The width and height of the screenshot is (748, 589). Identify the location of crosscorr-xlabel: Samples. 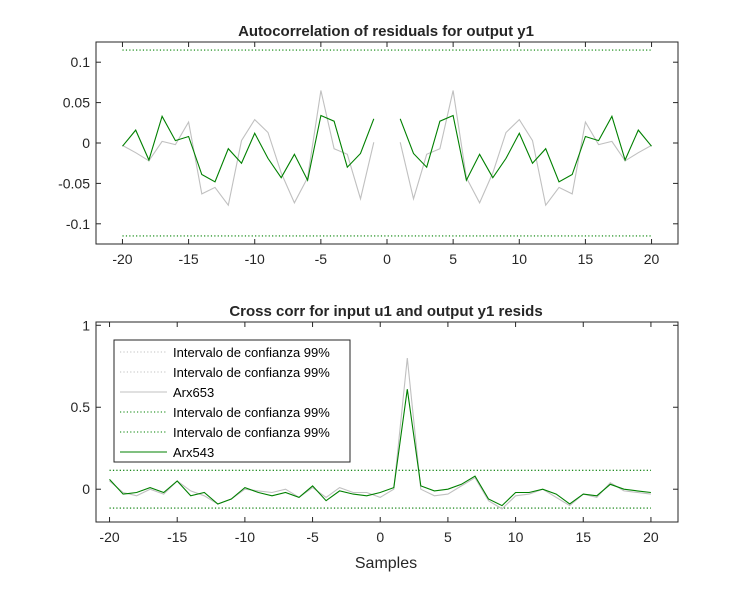
(386, 563).